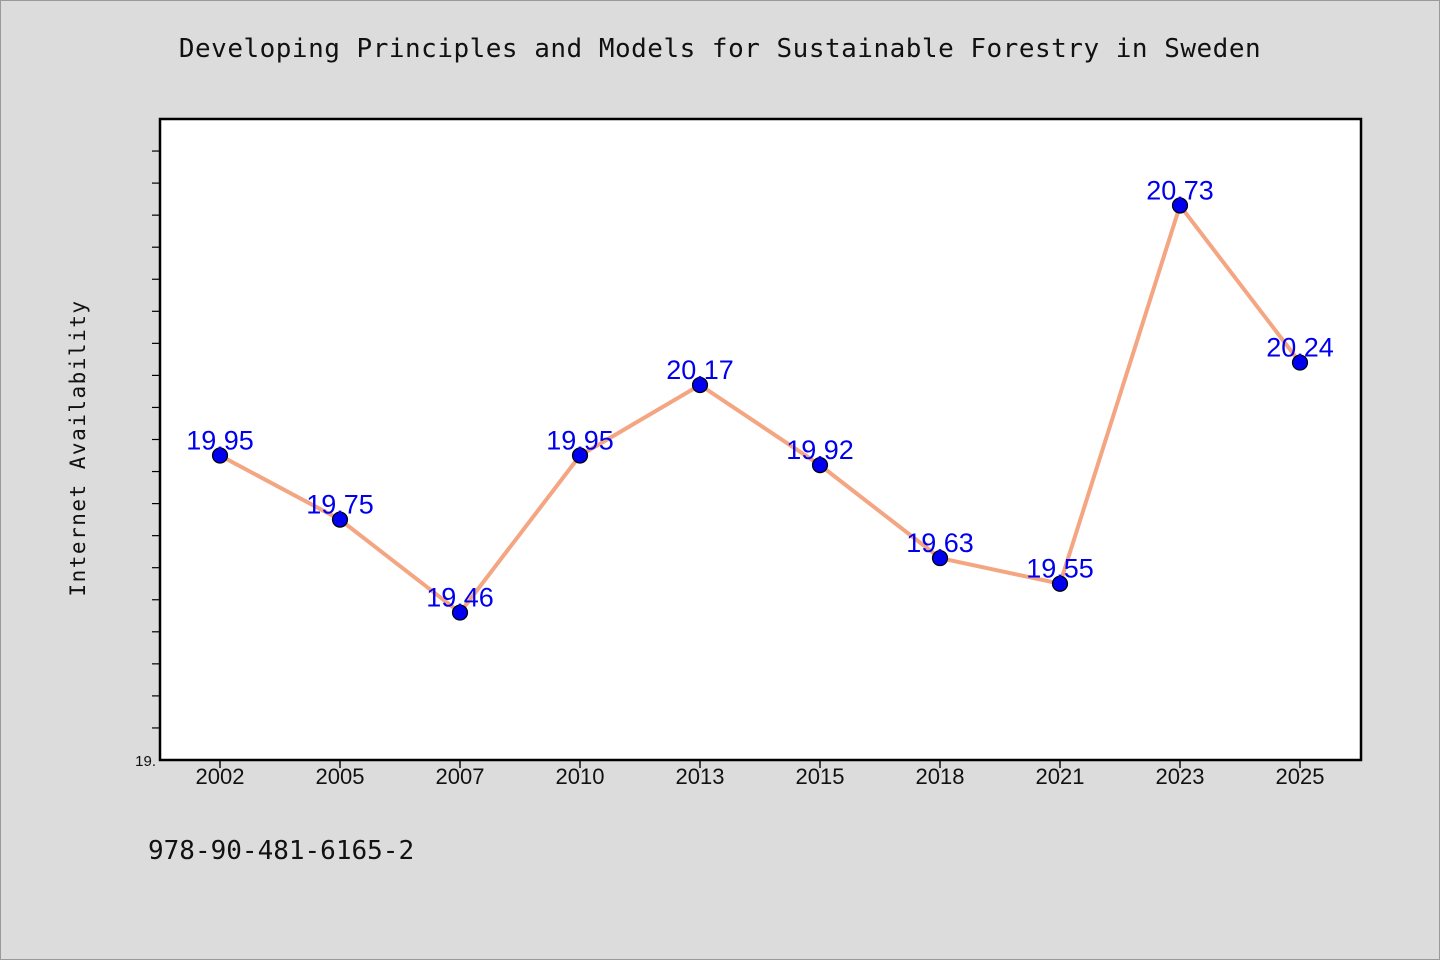  Describe the element at coordinates (580, 776) in the screenshot. I see `x-tick-label: 2010` at that location.